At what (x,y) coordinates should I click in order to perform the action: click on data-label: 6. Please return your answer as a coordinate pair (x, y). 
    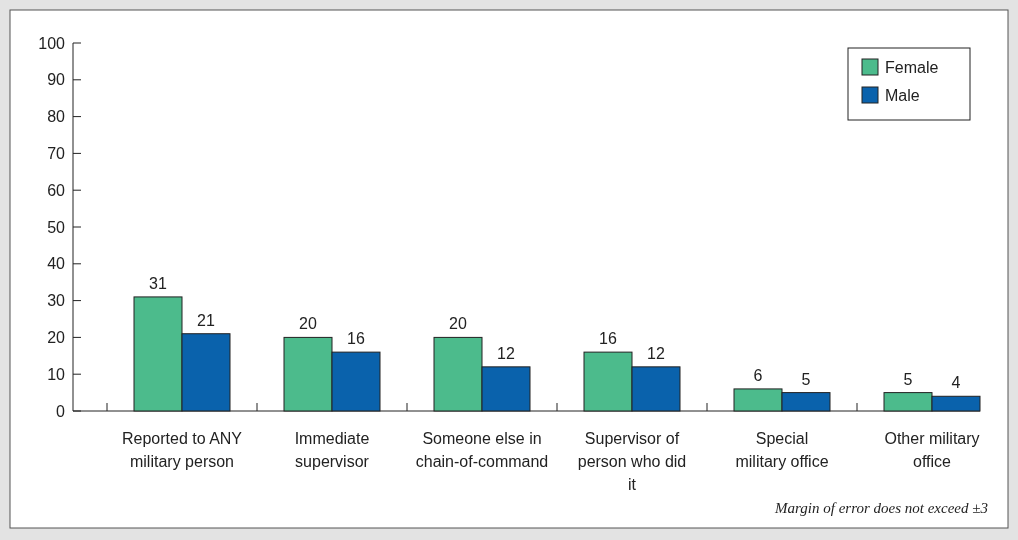
    Looking at the image, I should click on (758, 375).